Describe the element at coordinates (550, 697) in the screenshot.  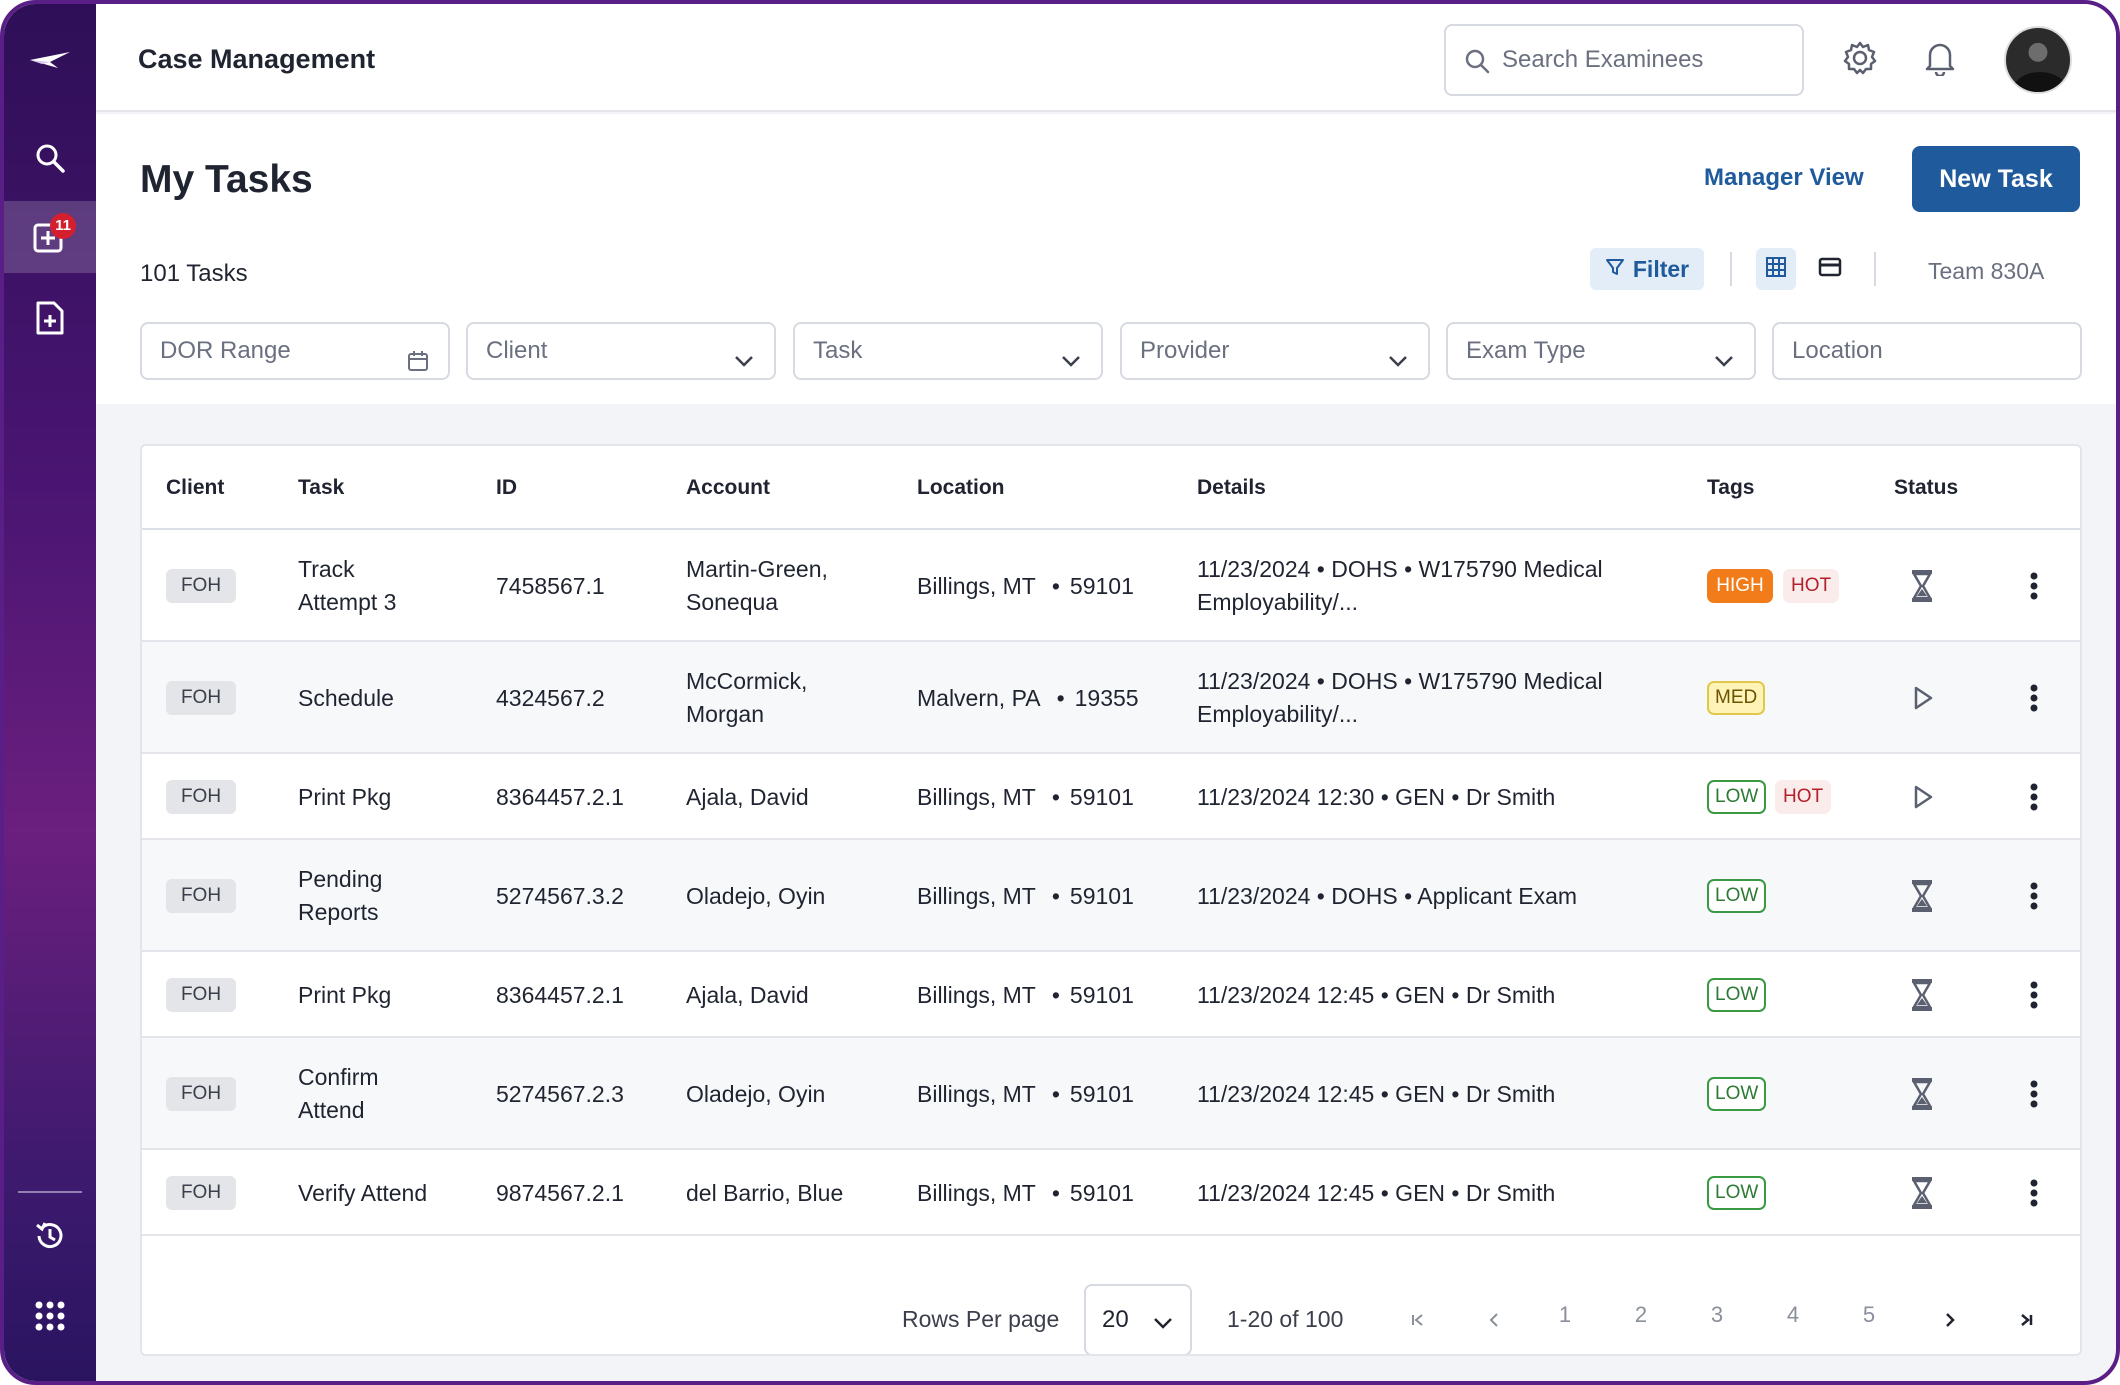
I see `id-cell: 4324567.2` at that location.